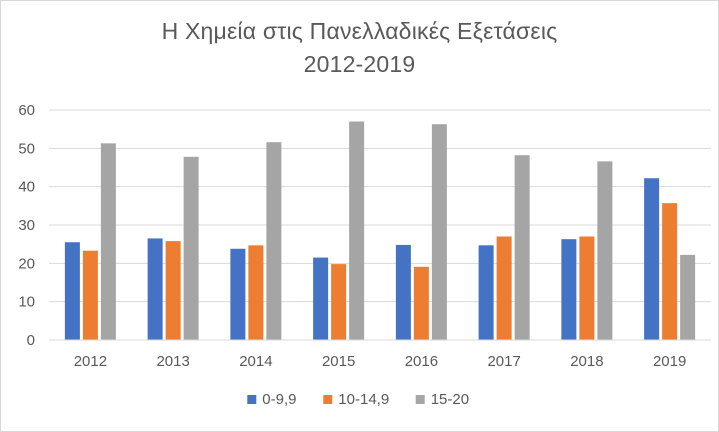 The height and width of the screenshot is (432, 719). I want to click on bar-2018-0-9,9, so click(569, 289).